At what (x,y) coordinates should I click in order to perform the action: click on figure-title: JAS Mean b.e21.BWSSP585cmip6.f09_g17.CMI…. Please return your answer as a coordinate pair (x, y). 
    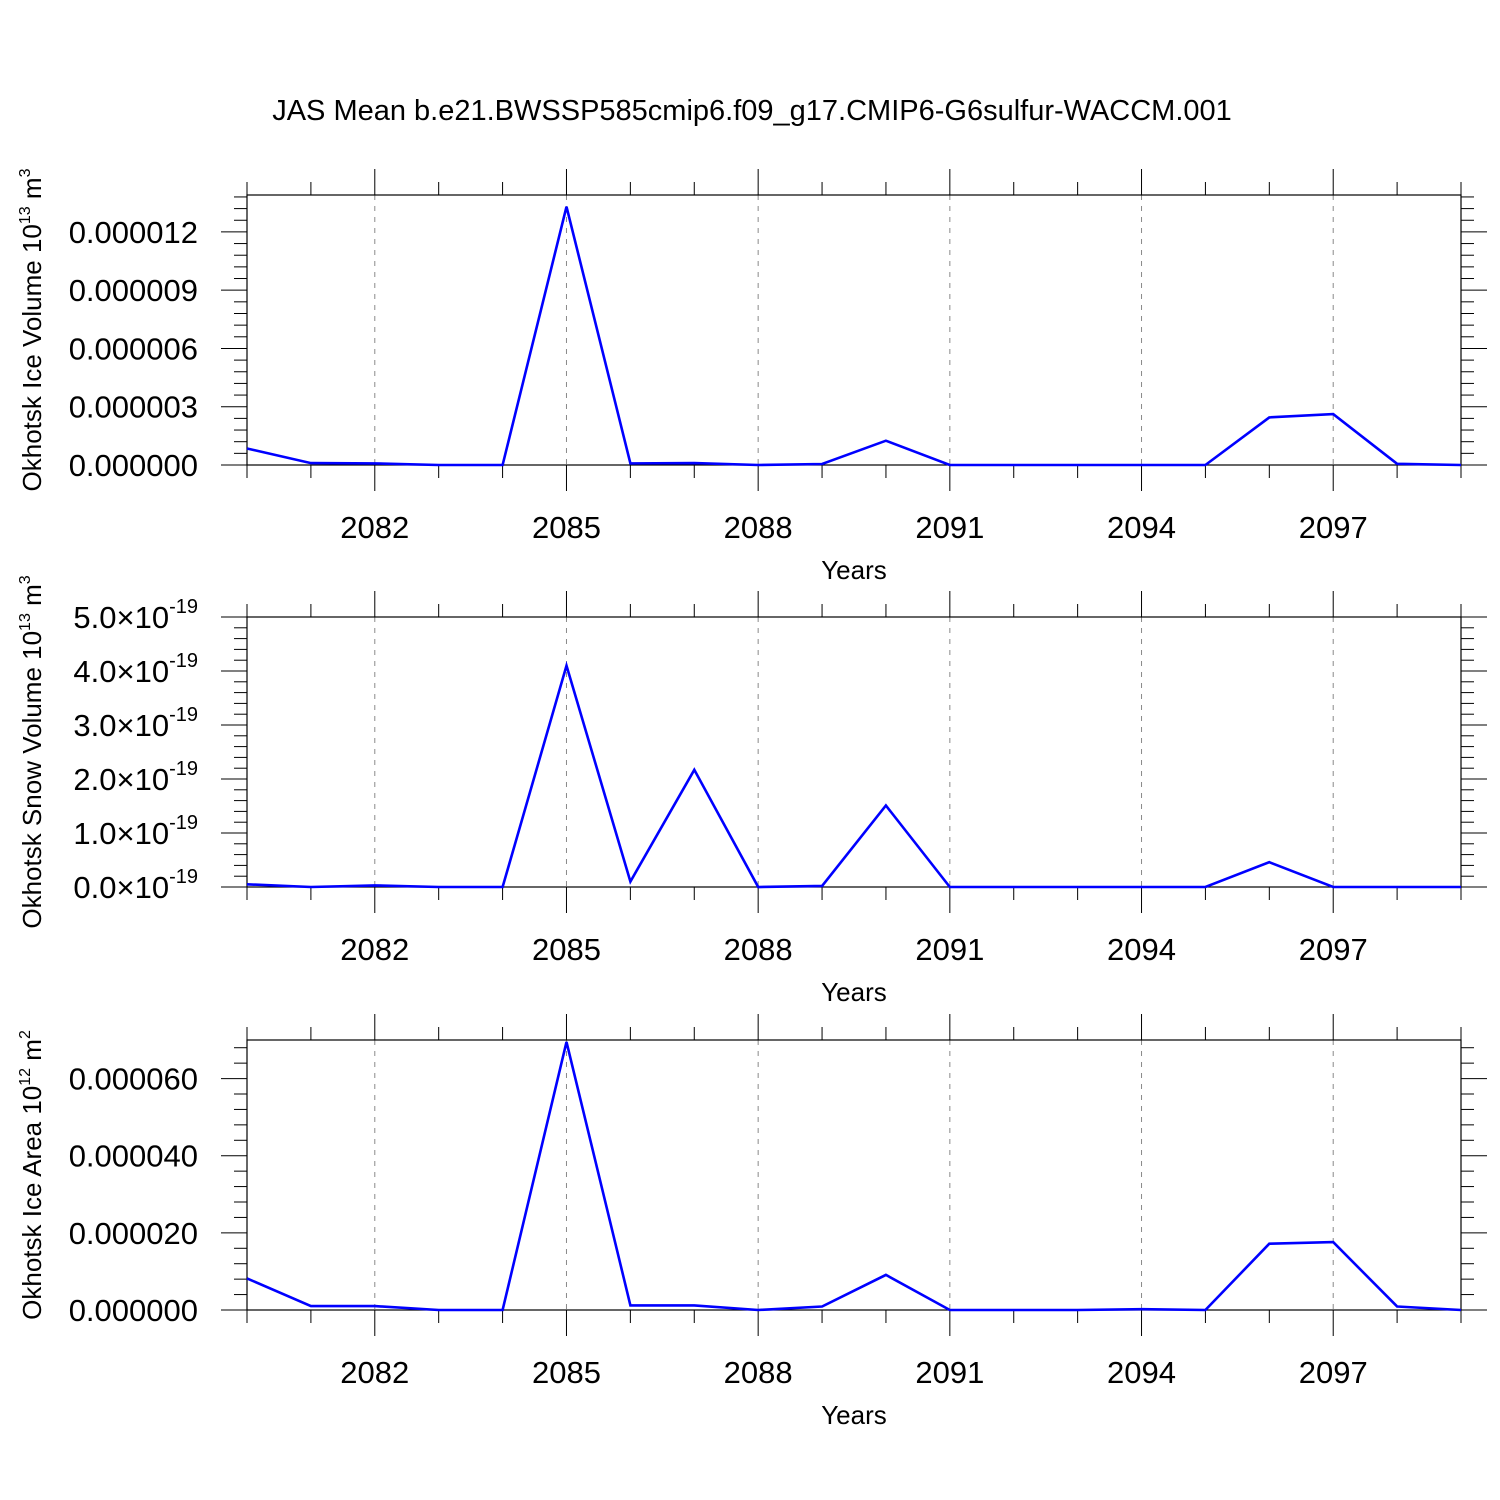
    Looking at the image, I should click on (752, 111).